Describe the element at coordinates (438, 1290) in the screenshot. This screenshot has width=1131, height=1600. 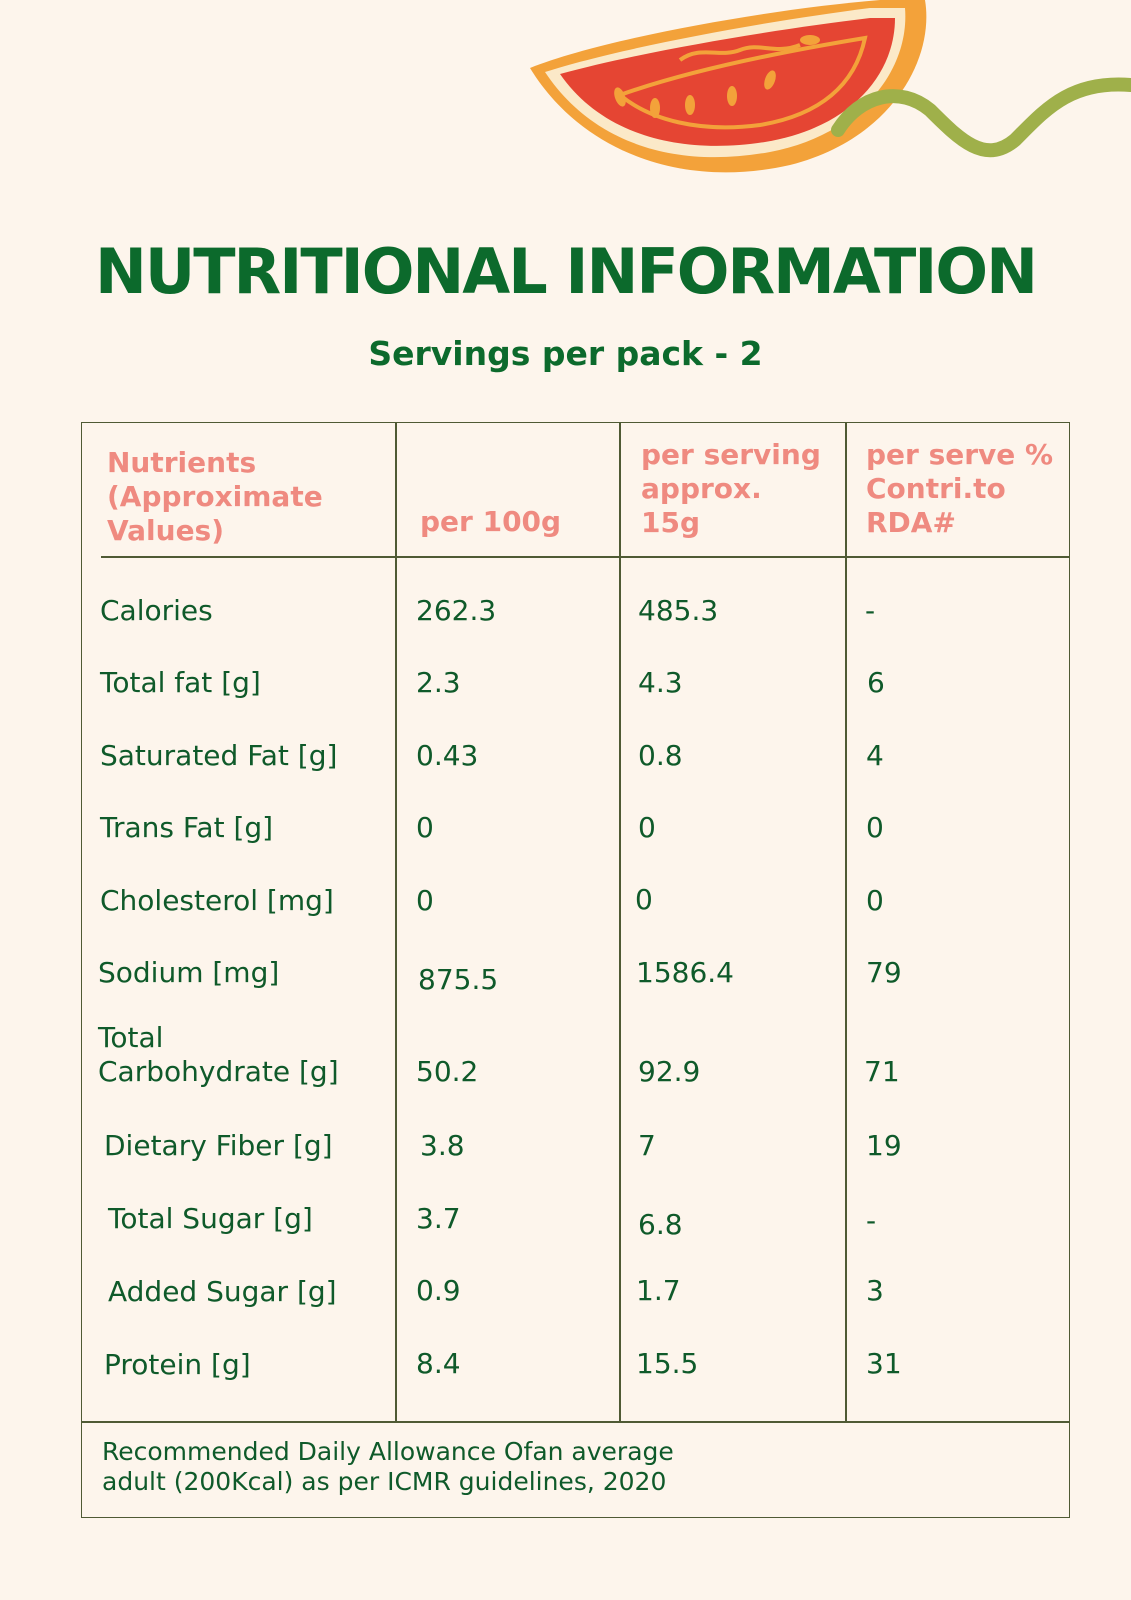
I see `per-100g-value: 0.9` at that location.